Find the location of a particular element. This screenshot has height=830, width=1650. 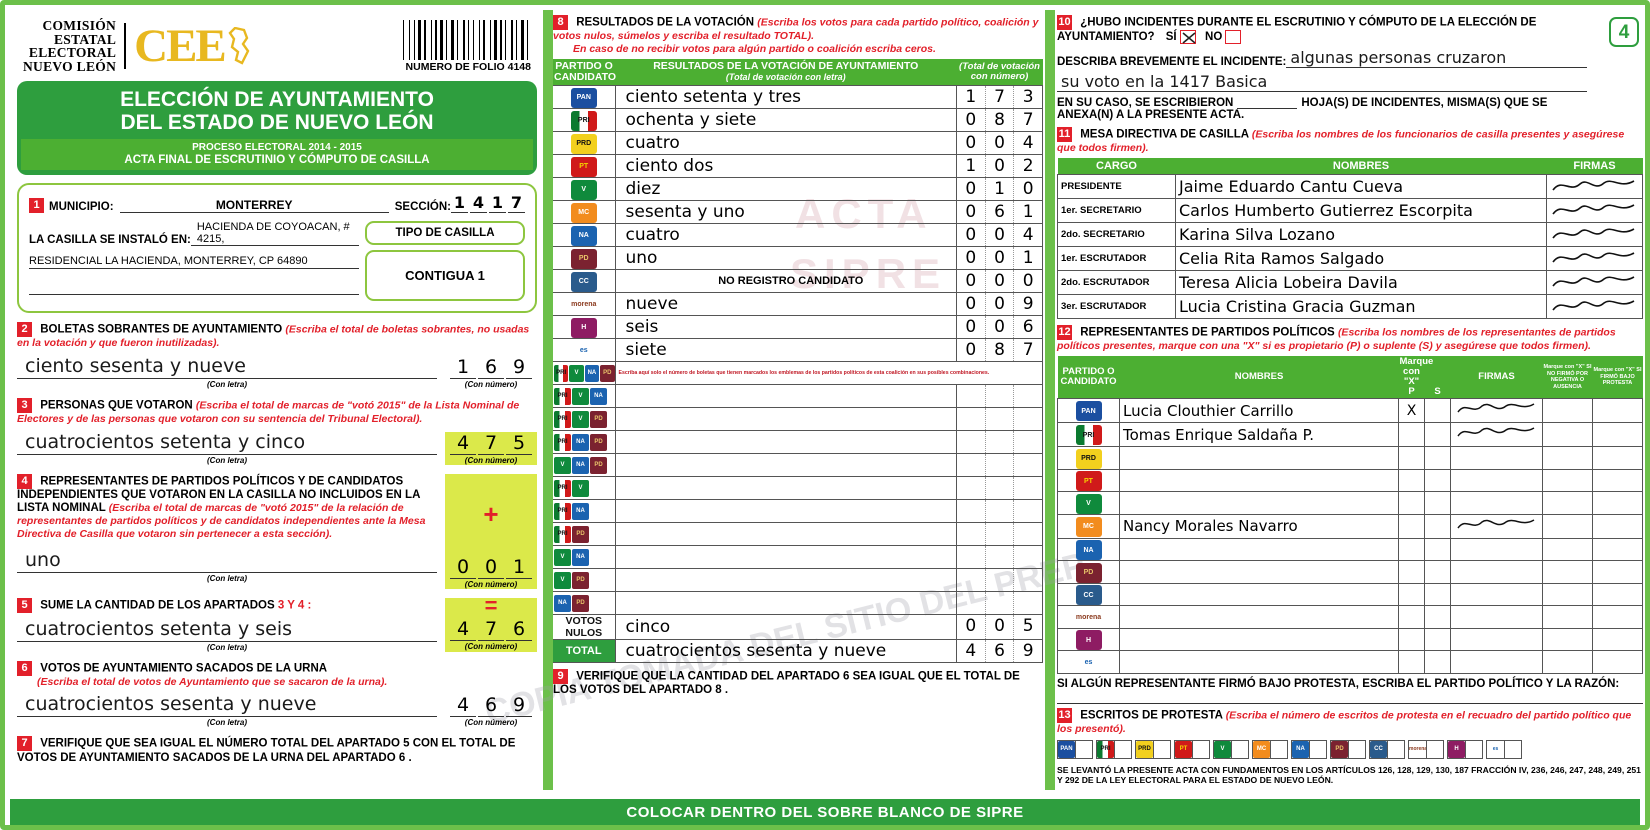

vote-row-letra: NO REGISTRO CANDIDATO is located at coordinates (785, 281).